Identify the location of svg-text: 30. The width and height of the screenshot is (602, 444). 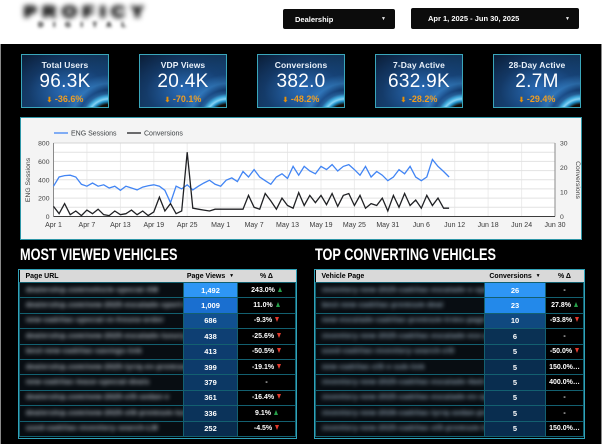
(564, 144).